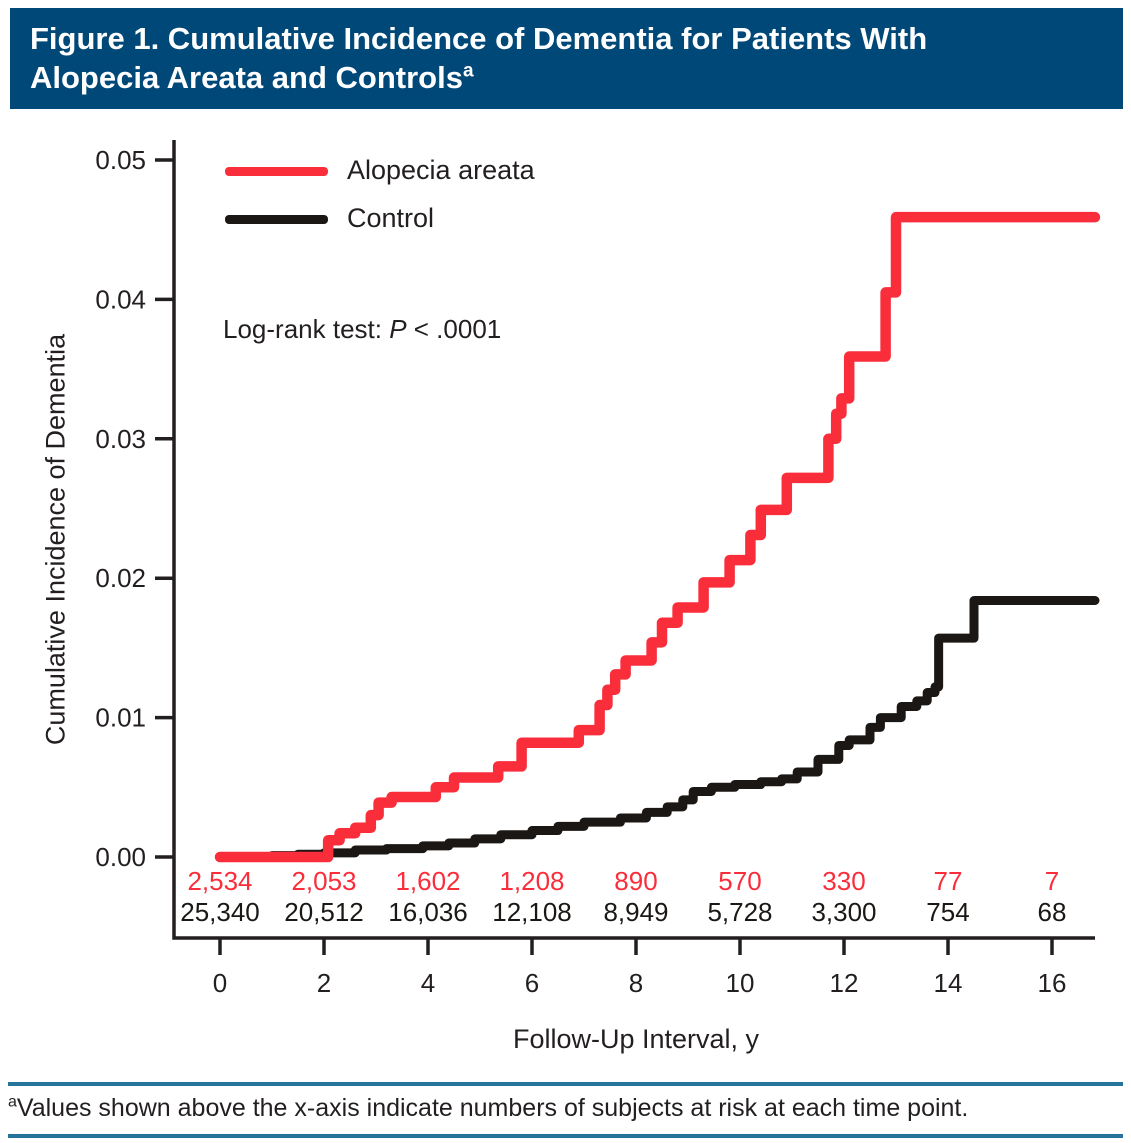  Describe the element at coordinates (843, 881) in the screenshot. I see `at-risk-value-alopecia-areata: 330` at that location.